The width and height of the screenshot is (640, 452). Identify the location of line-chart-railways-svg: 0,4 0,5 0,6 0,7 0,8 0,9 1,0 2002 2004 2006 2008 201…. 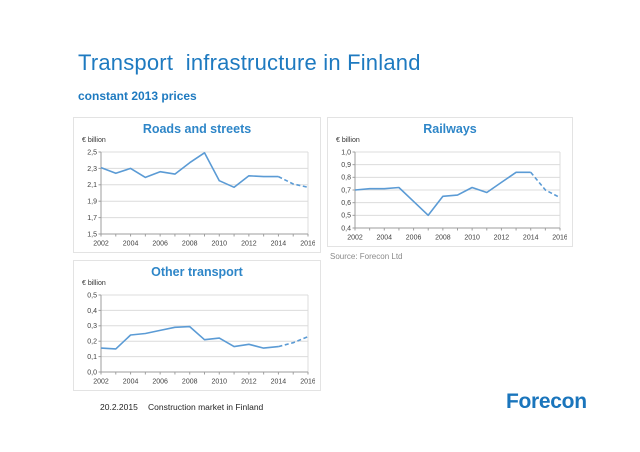
(454, 195).